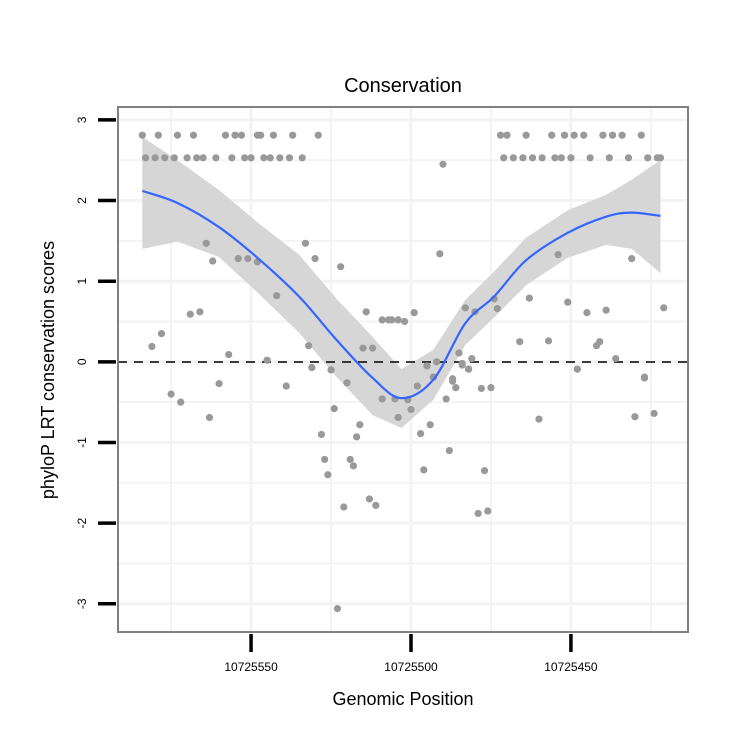 Image resolution: width=750 pixels, height=750 pixels. I want to click on y-tick-label: -1, so click(82, 442).